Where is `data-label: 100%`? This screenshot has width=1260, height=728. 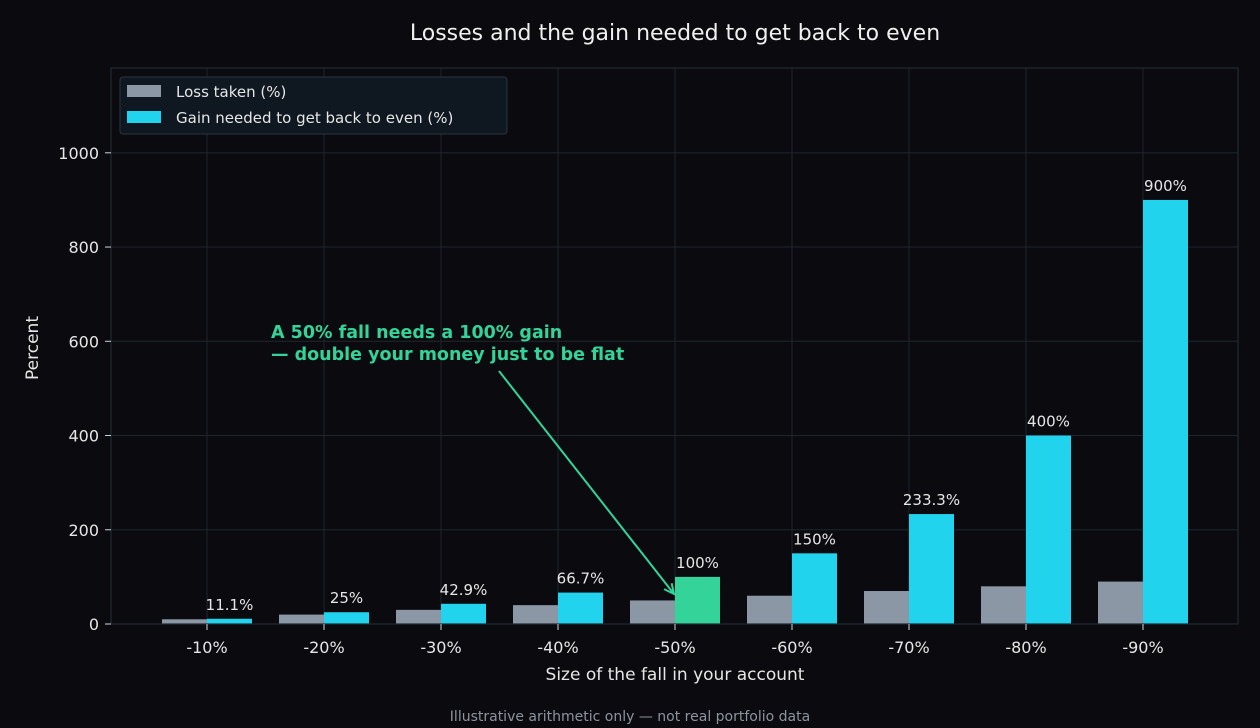
data-label: 100% is located at coordinates (697, 563).